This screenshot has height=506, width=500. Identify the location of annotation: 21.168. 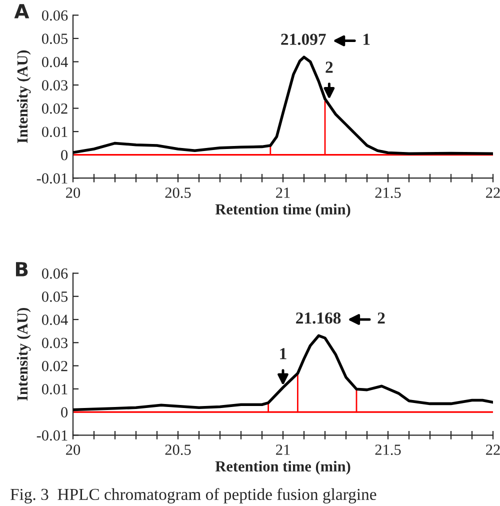
(318, 318).